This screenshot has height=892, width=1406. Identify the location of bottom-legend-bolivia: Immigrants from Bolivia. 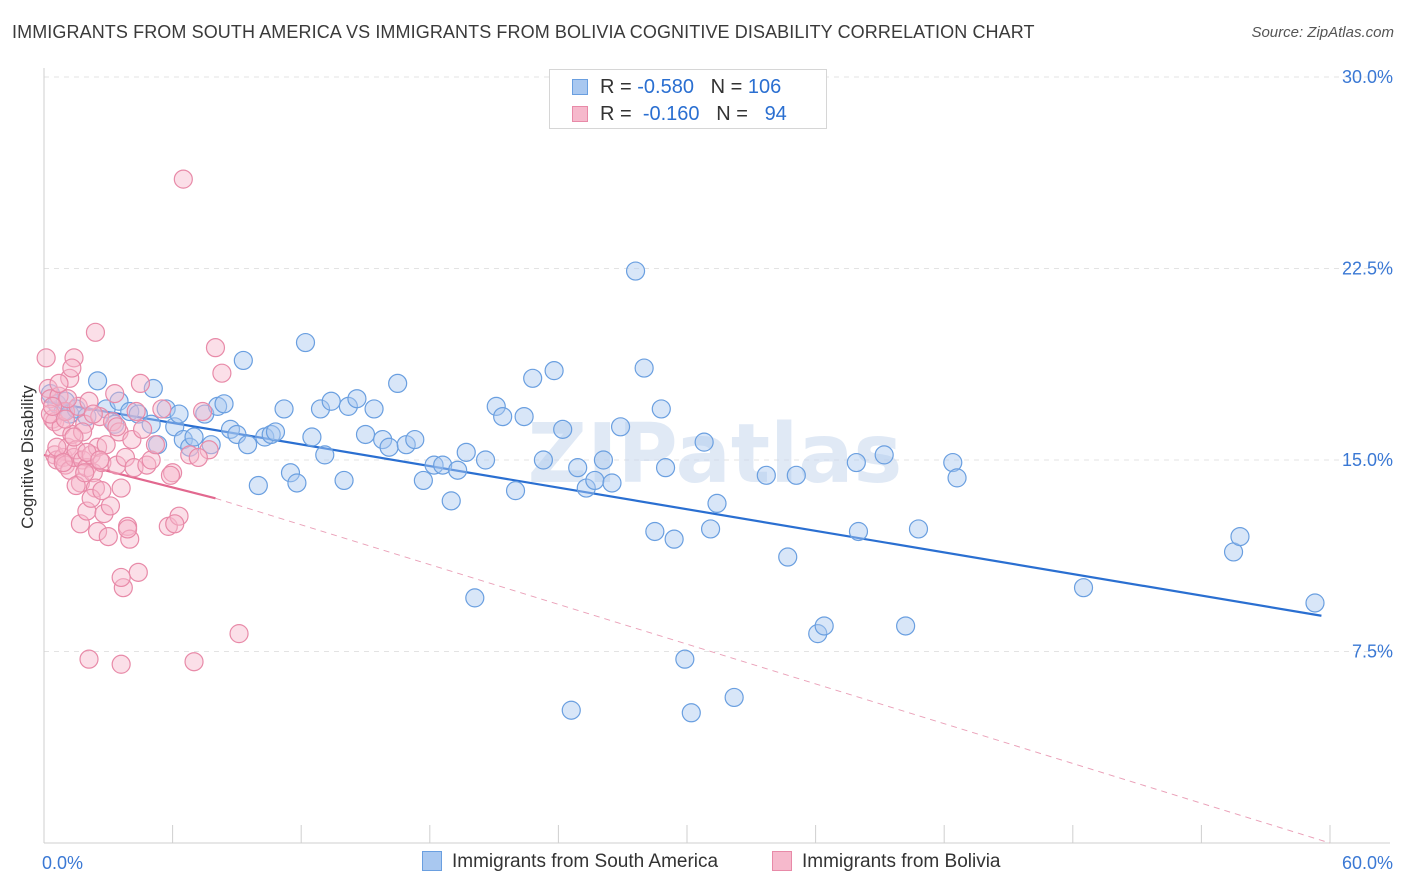
(886, 862).